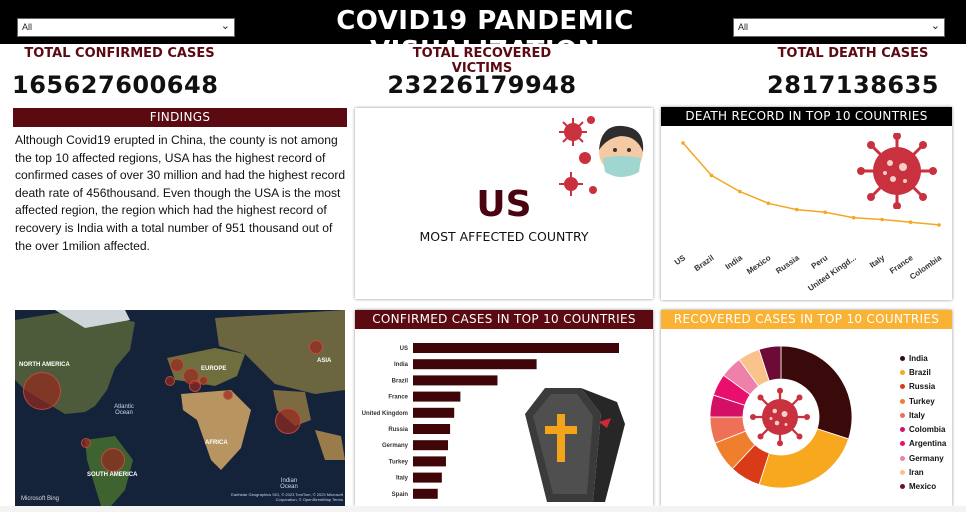  Describe the element at coordinates (482, 61) in the screenshot. I see `kpi-recovered-label: TOTAL RECOVERED VICTIMS` at that location.